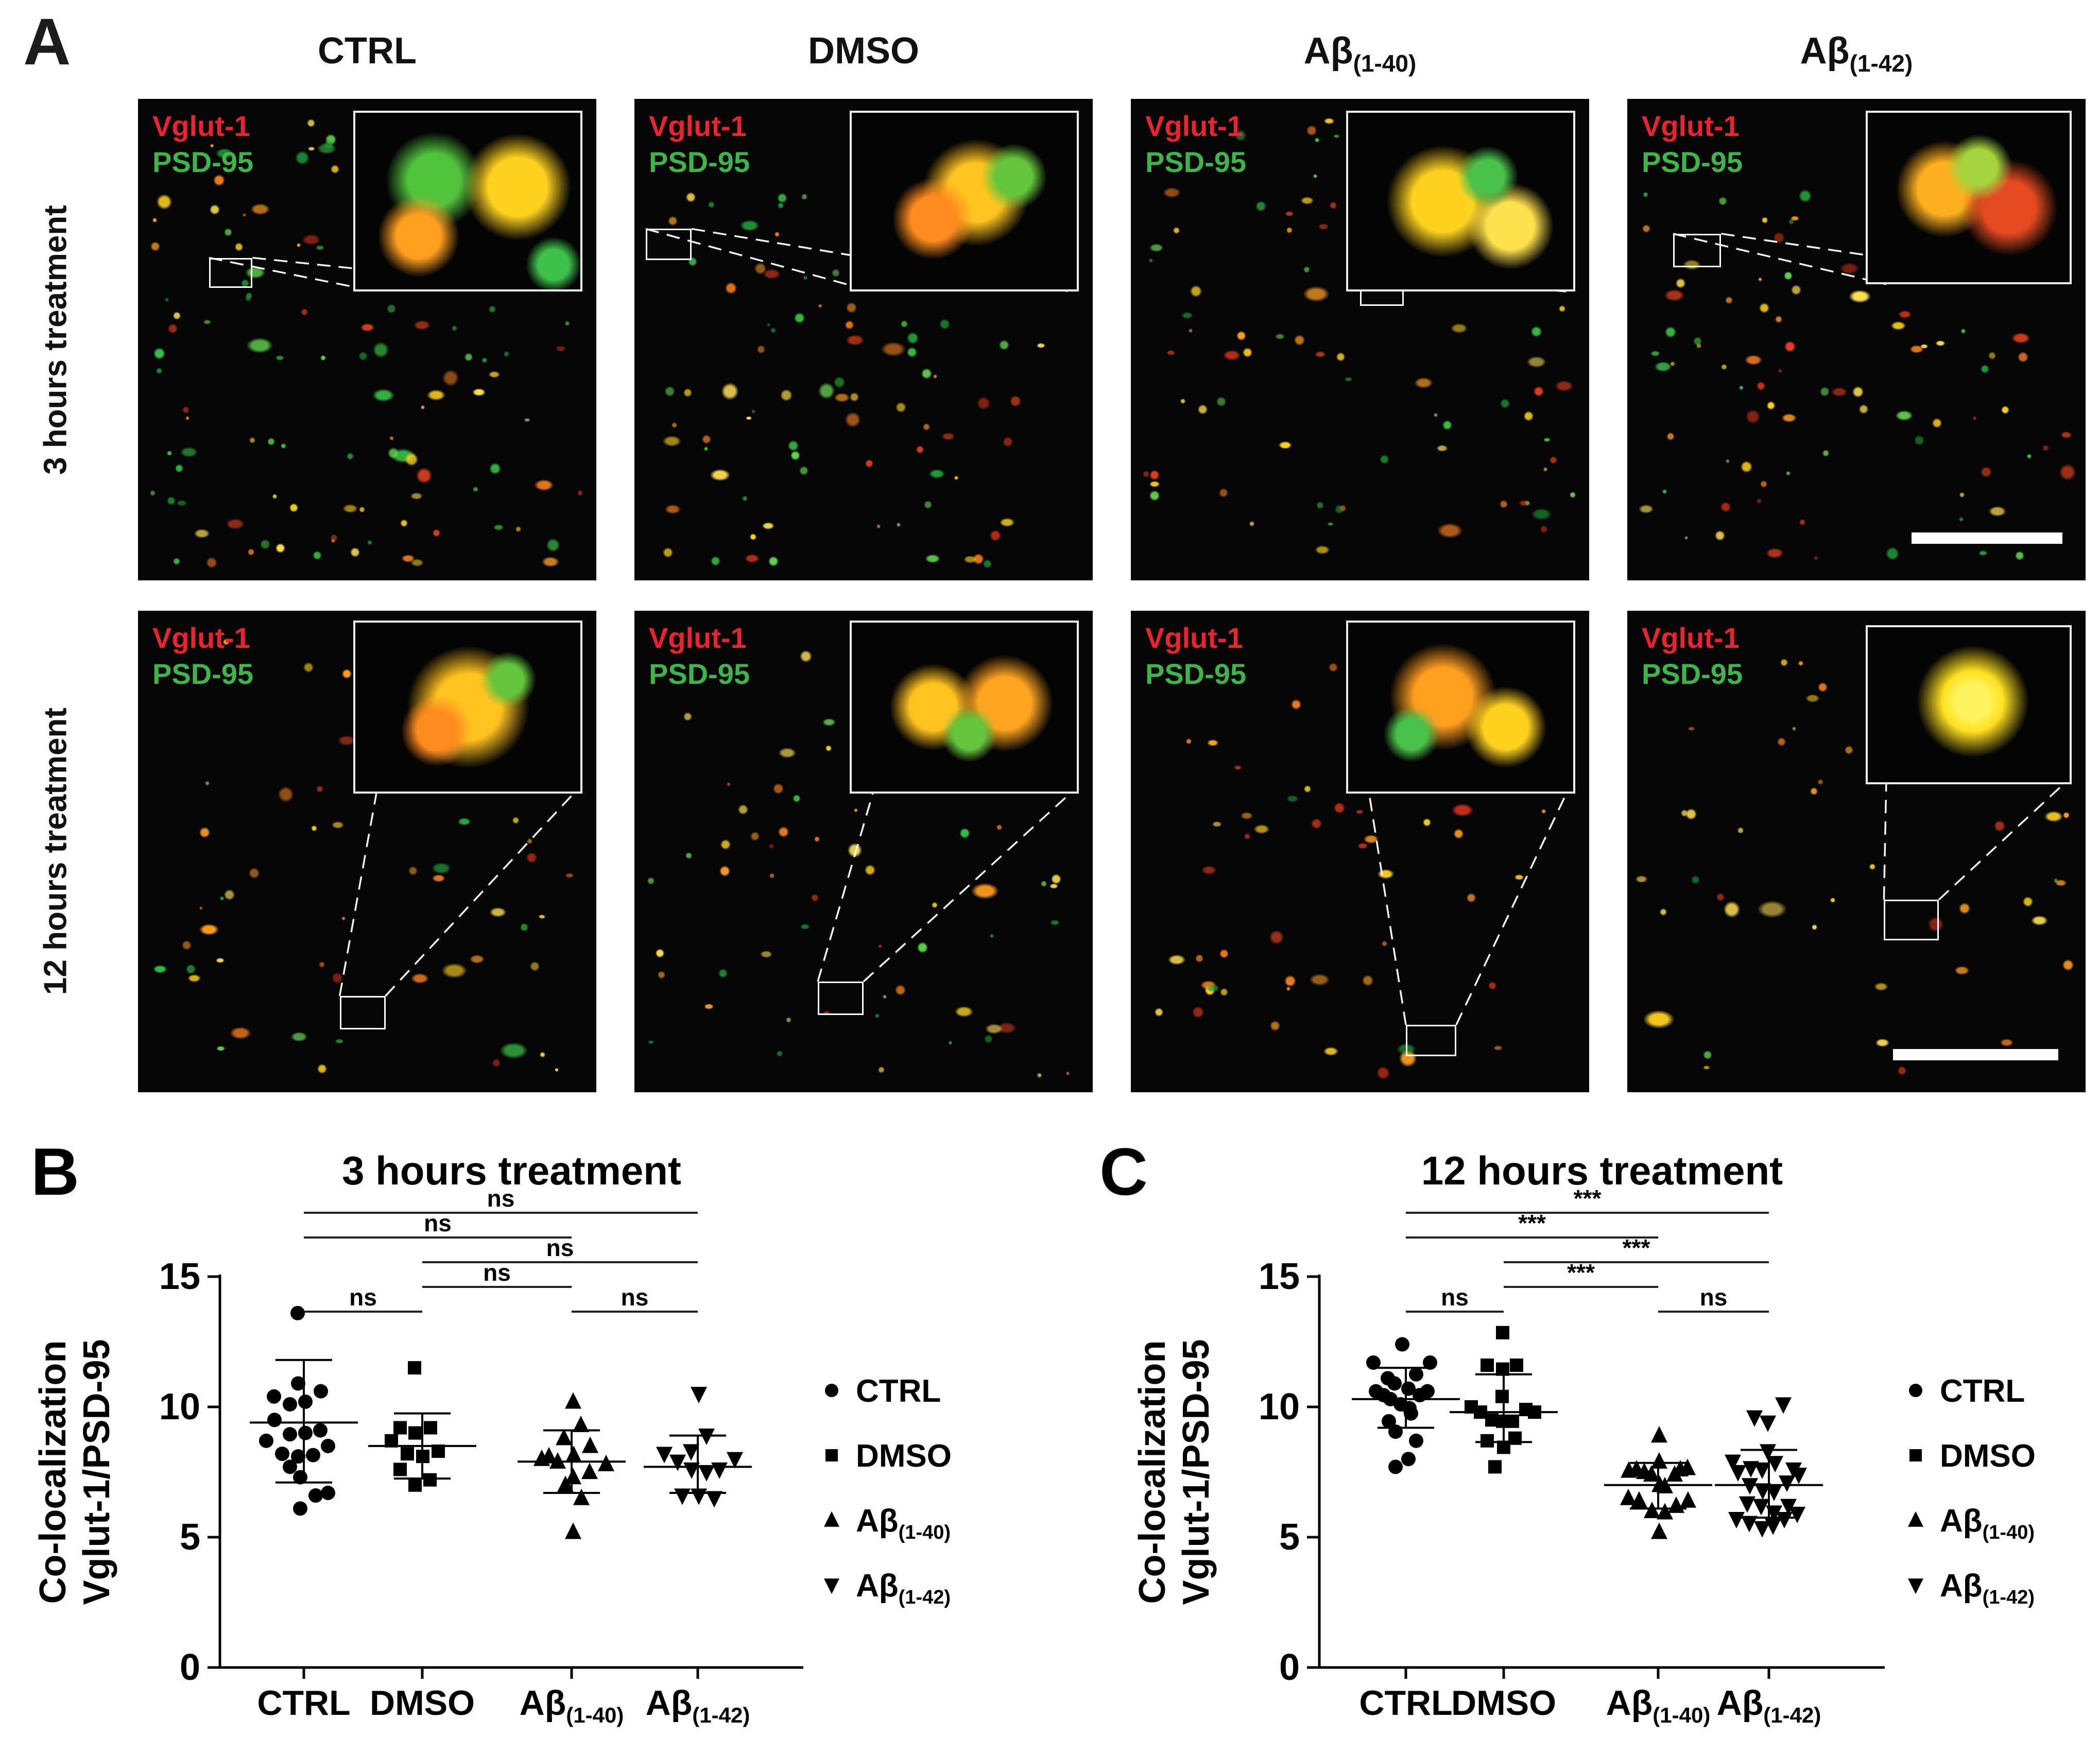 This screenshot has width=2100, height=1754. Describe the element at coordinates (1975, 1054) in the screenshot. I see `scale-bar` at that location.